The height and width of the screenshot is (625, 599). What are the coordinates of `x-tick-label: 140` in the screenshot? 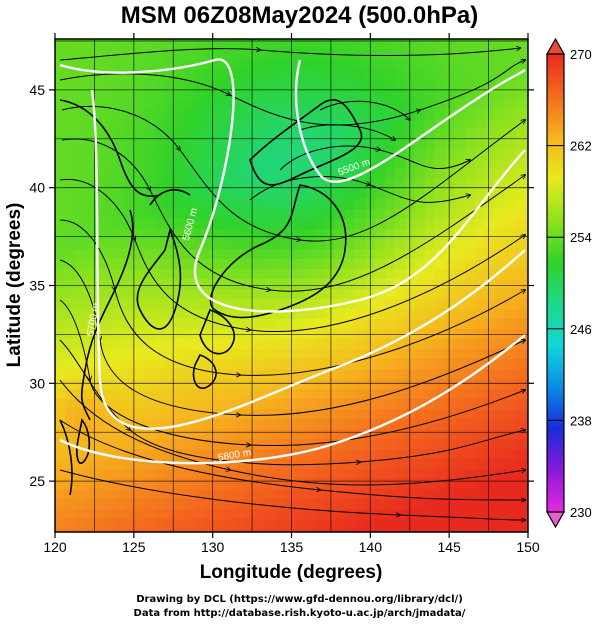 It's located at (371, 547).